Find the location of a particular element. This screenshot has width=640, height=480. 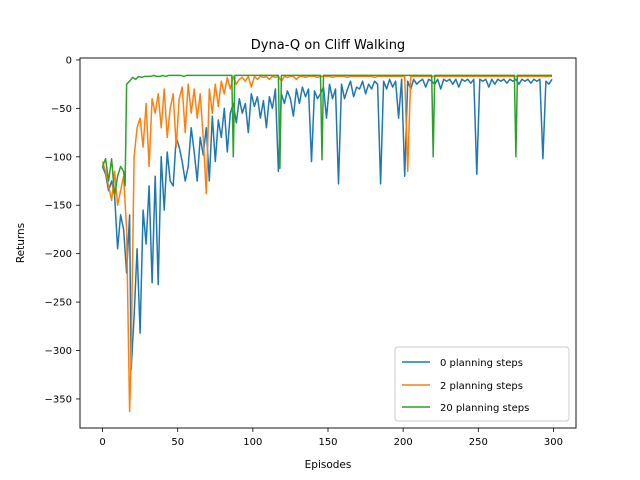

y-axis-ticks: 0 −50 −100 −150 −200 −250 −300 −350 is located at coordinates (62, 230).